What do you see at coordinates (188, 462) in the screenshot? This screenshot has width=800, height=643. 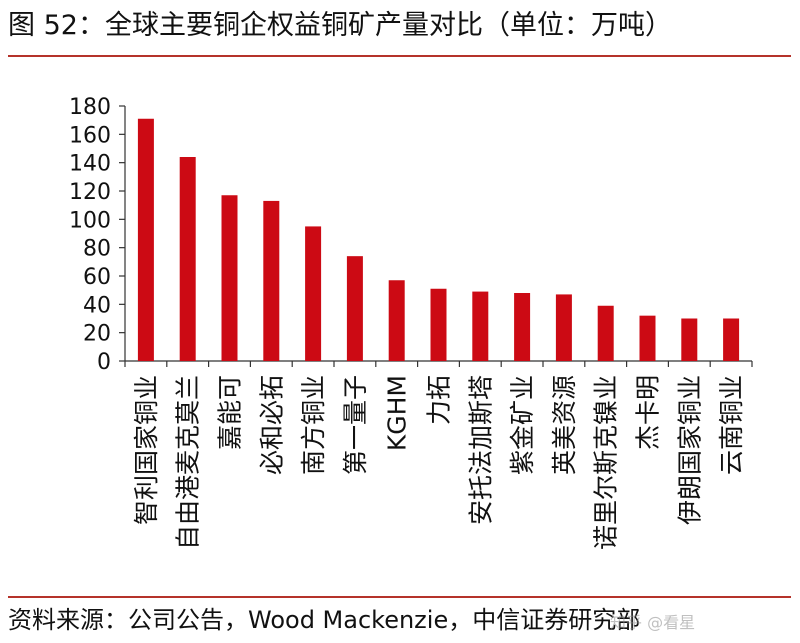 I see `category-label: 自由港麦克莫兰` at bounding box center [188, 462].